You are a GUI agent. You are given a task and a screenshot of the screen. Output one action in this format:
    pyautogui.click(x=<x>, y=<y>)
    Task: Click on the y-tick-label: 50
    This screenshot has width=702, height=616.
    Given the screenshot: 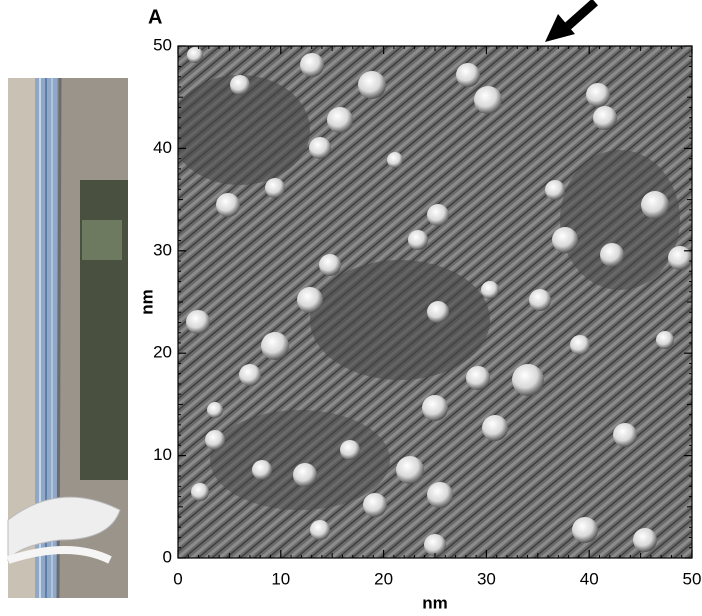 What is the action you would take?
    pyautogui.click(x=162, y=44)
    